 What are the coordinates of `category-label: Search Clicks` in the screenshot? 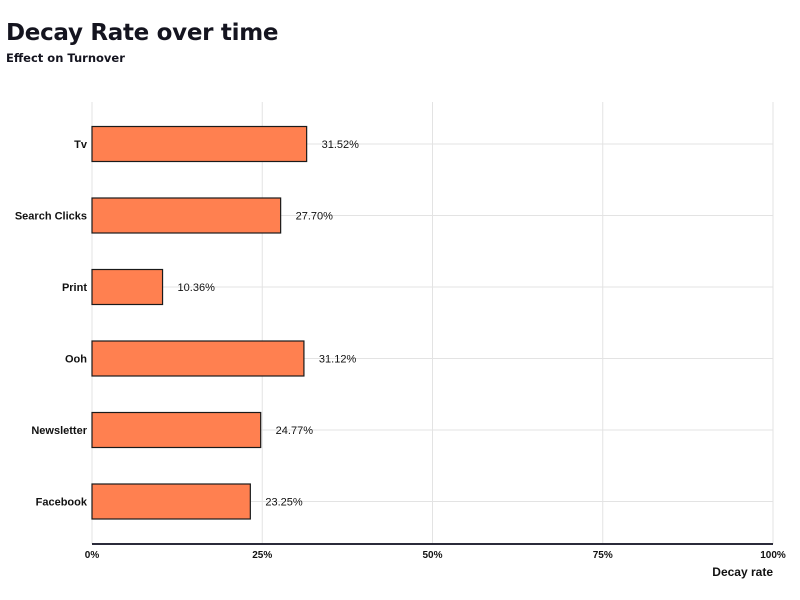 It's located at (51, 217).